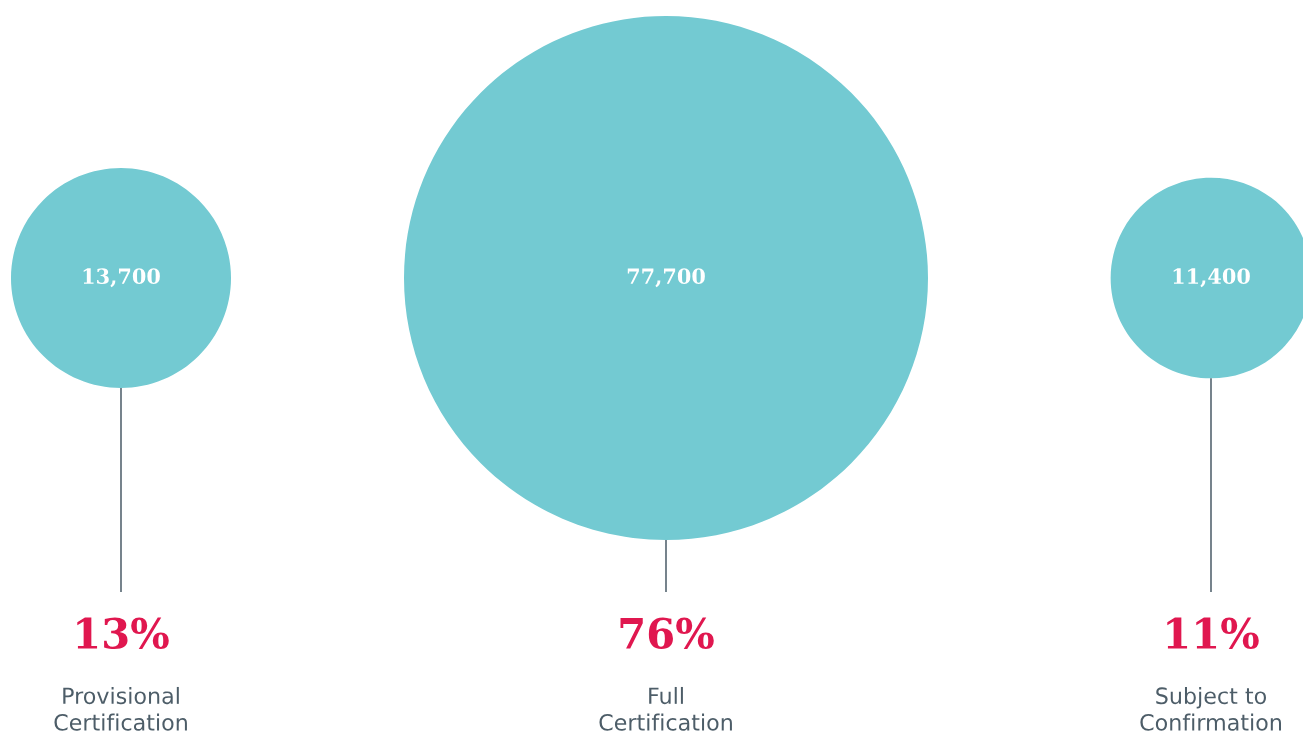 Image resolution: width=1303 pixels, height=742 pixels. What do you see at coordinates (120, 708) in the screenshot?
I see `category-label: Provisional Certification` at bounding box center [120, 708].